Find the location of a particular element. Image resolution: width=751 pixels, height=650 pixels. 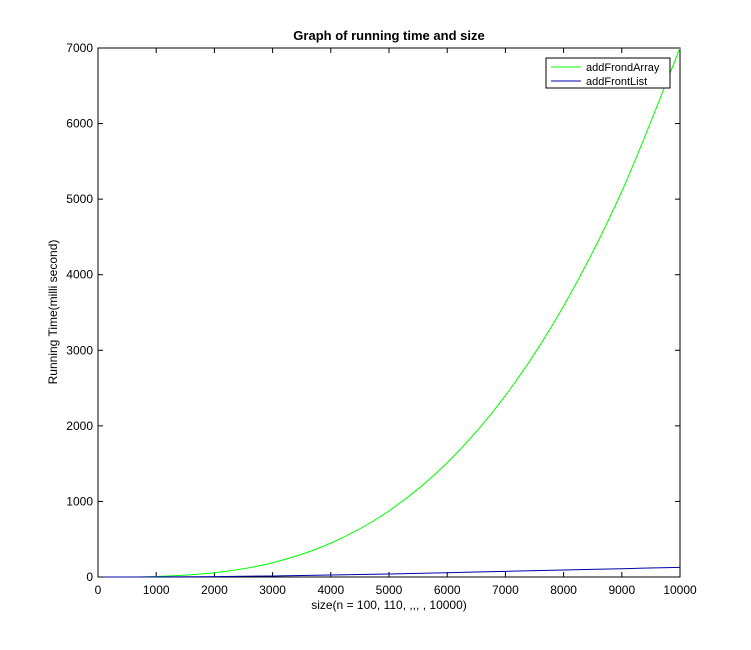

x-tick-label: 3000 is located at coordinates (272, 590).